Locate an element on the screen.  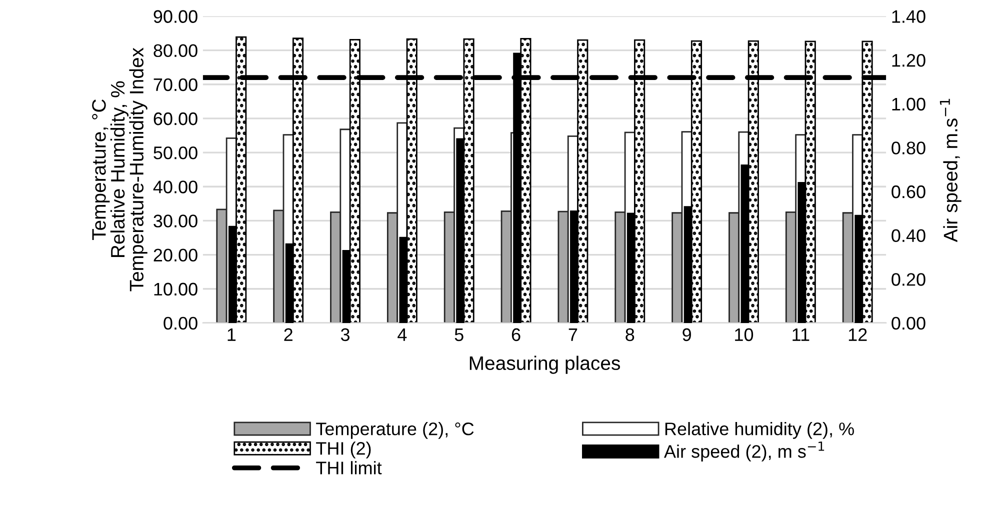
y-tick-label: 40.00 is located at coordinates (175, 187).